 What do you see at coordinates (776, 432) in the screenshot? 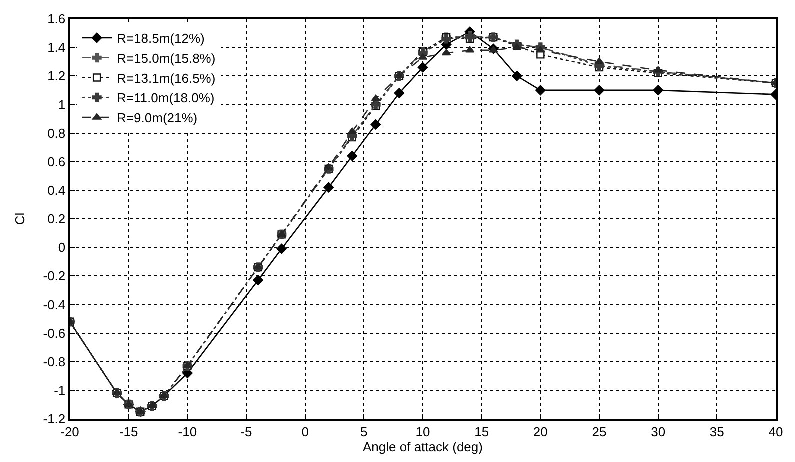
I see `x-tick-label: 40` at bounding box center [776, 432].